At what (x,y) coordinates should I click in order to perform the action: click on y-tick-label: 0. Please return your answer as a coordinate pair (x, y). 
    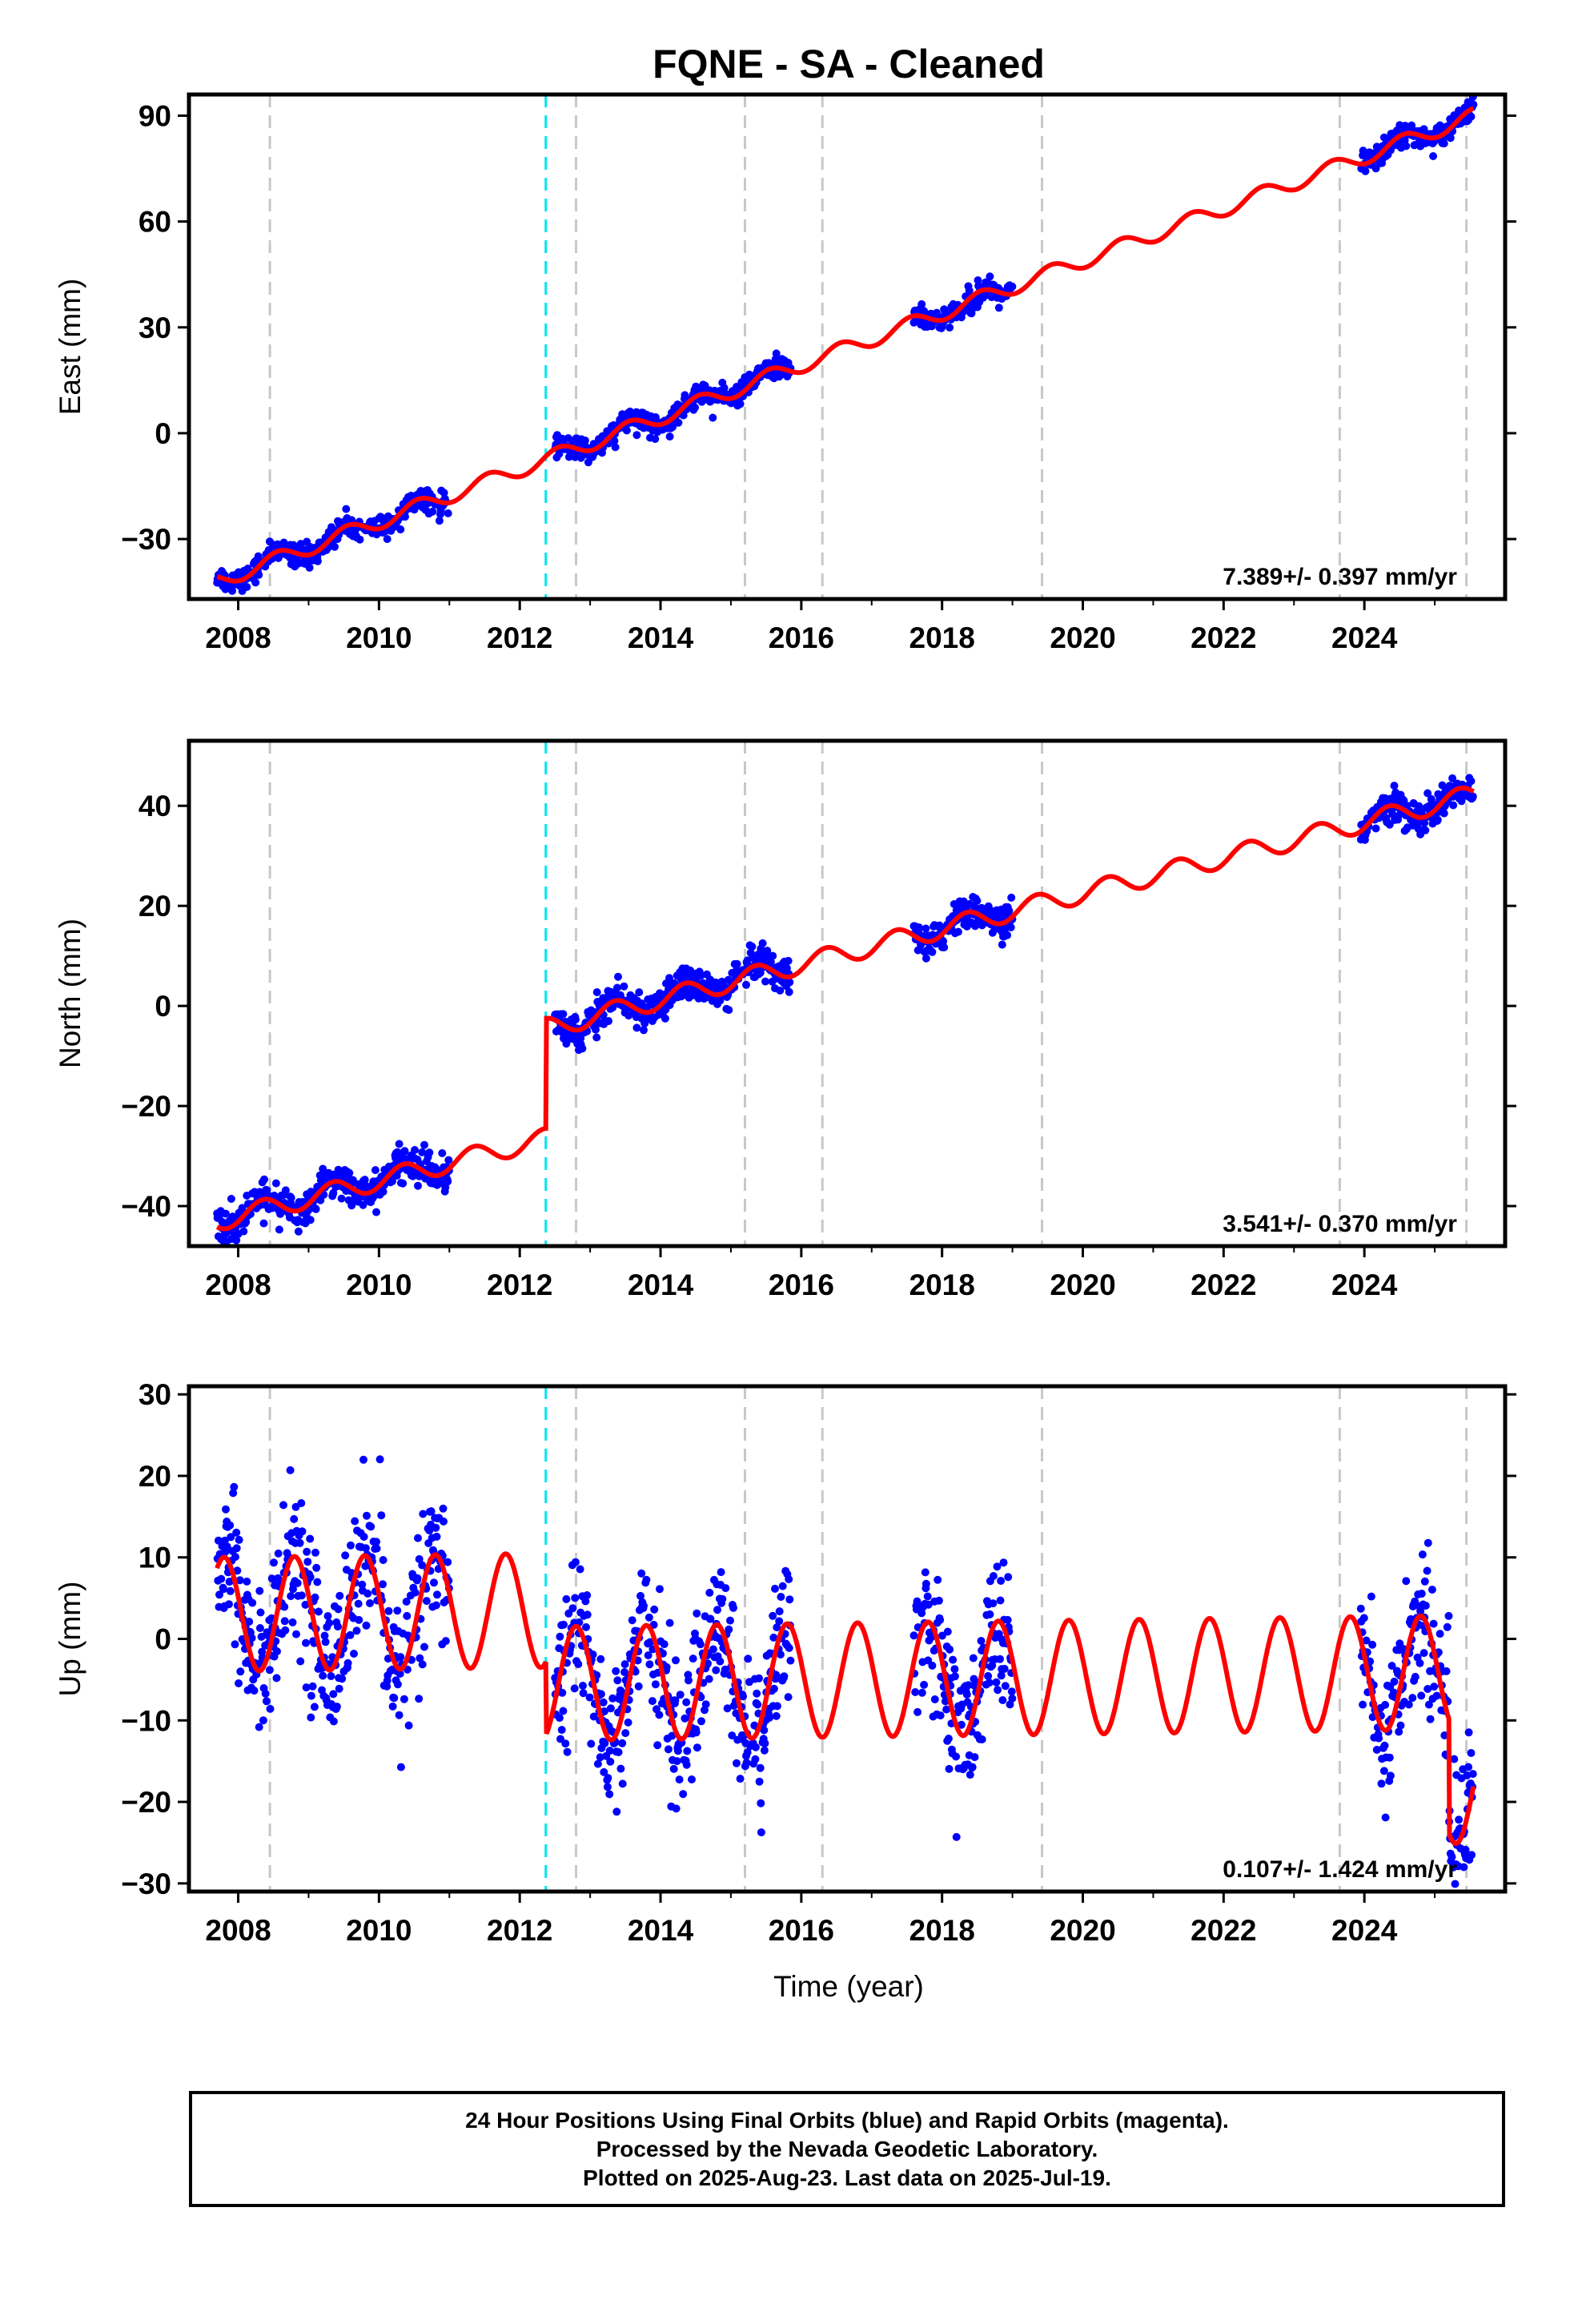
    Looking at the image, I should click on (163, 1006).